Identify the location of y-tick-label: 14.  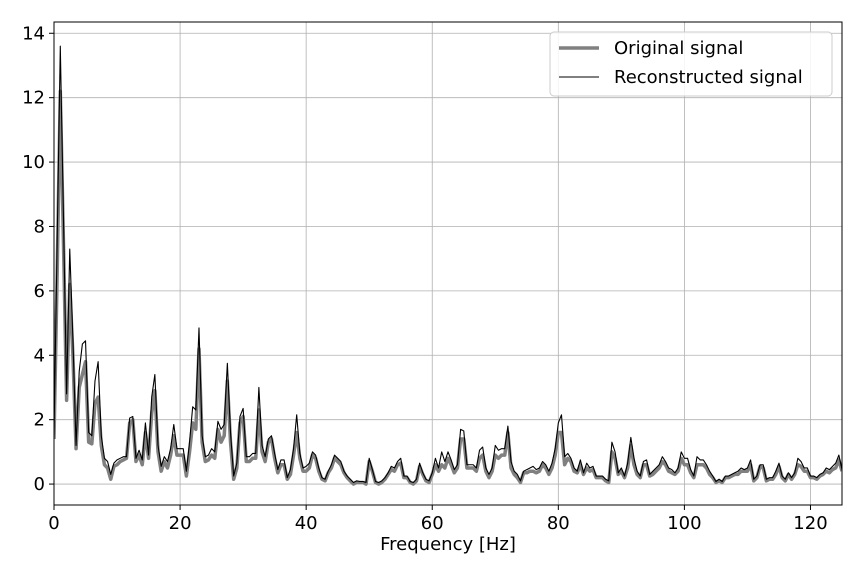
(33, 33).